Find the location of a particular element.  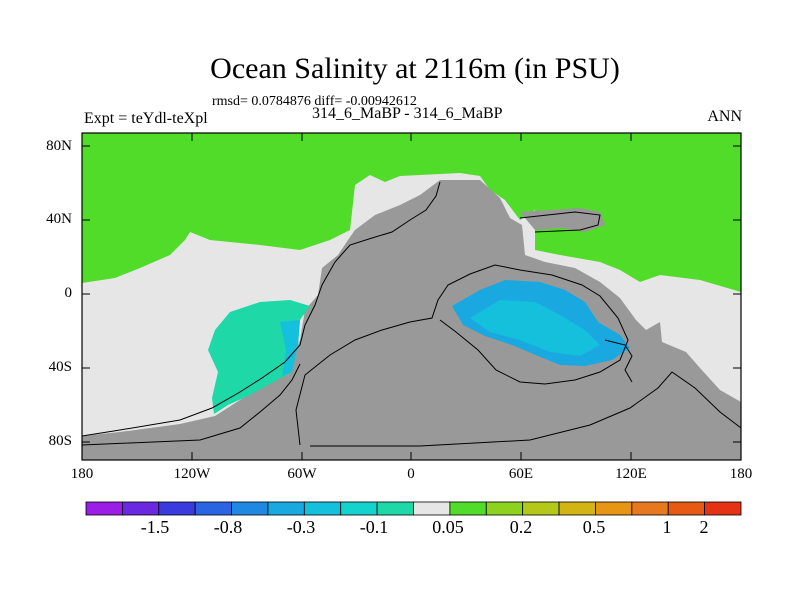

lat-label: 80S is located at coordinates (60, 441).